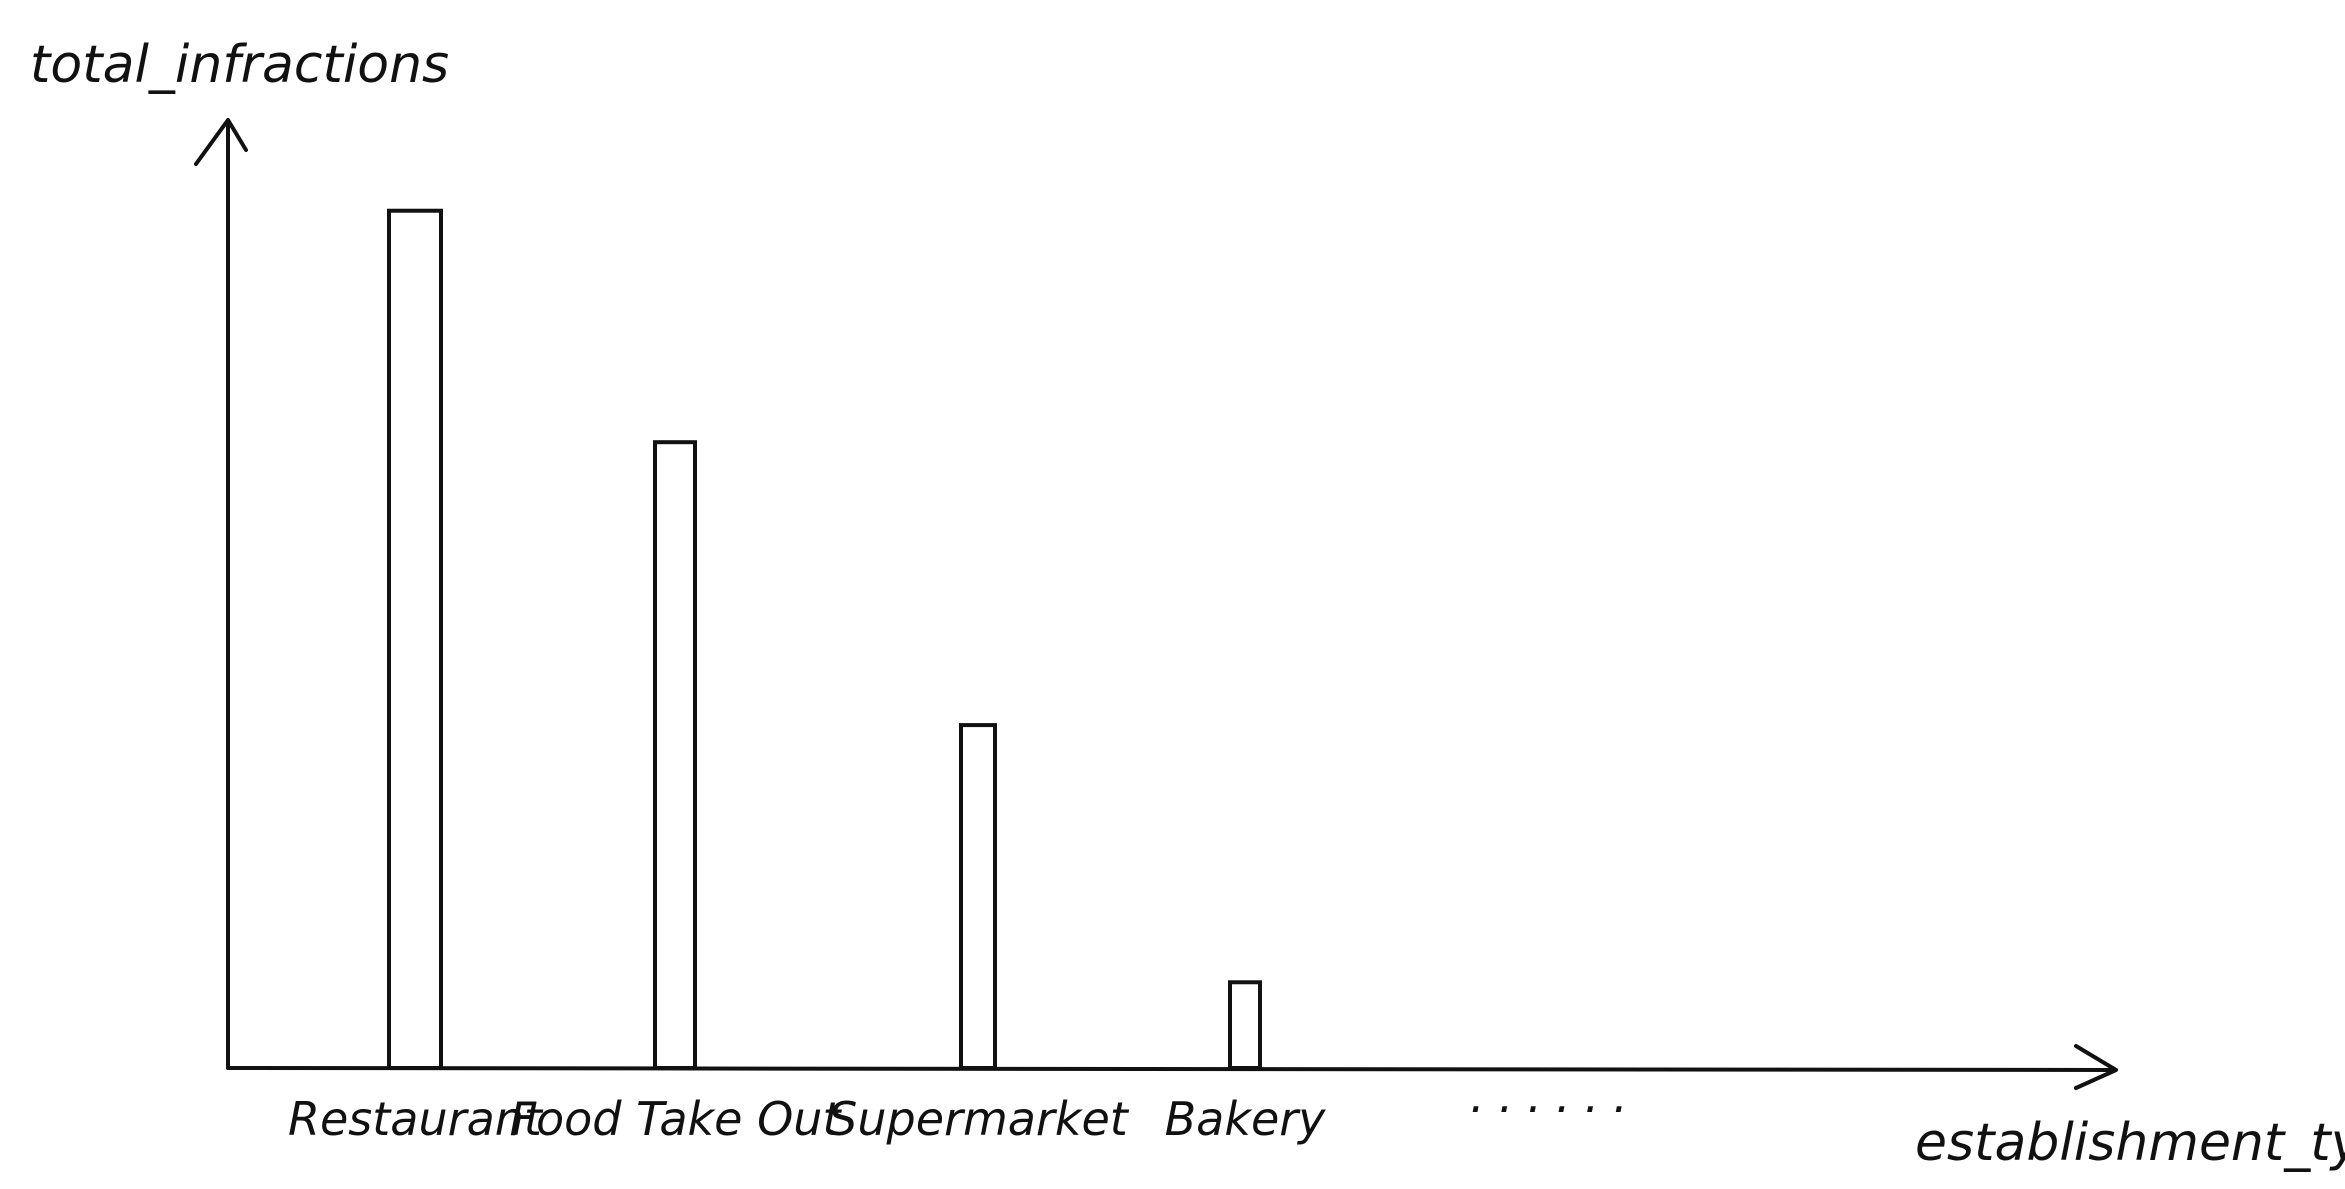 This screenshot has height=1189, width=2345. Describe the element at coordinates (1246, 1119) in the screenshot. I see `x-tick-label: Bakery` at that location.